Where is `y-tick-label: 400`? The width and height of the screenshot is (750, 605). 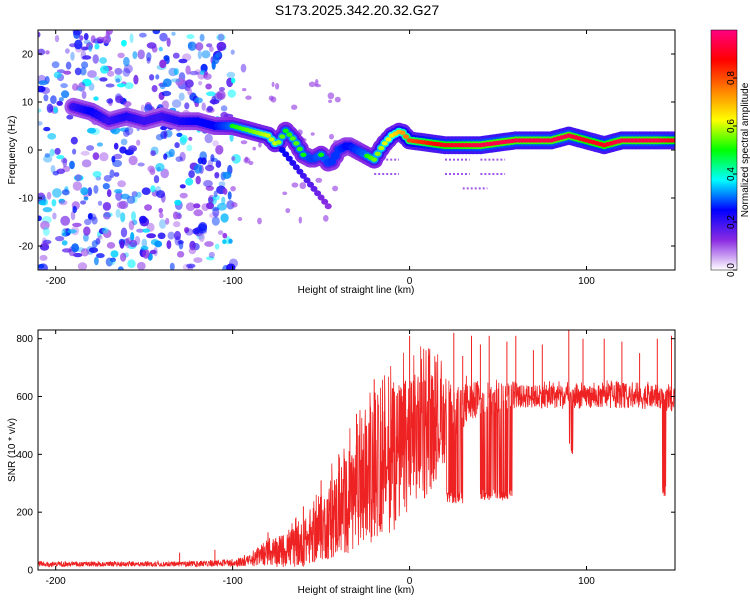 y-tick-label: 400 is located at coordinates (24, 455).